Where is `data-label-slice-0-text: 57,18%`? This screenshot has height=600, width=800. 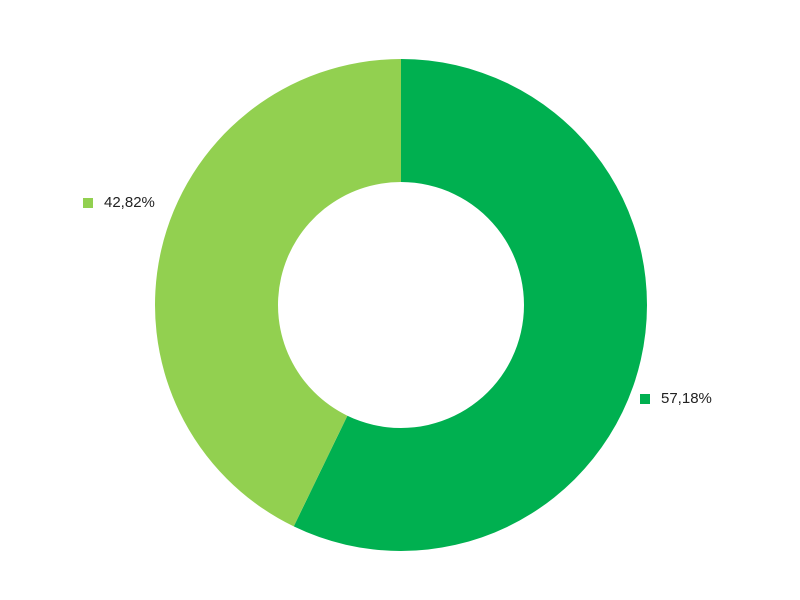 data-label-slice-0-text: 57,18% is located at coordinates (686, 398).